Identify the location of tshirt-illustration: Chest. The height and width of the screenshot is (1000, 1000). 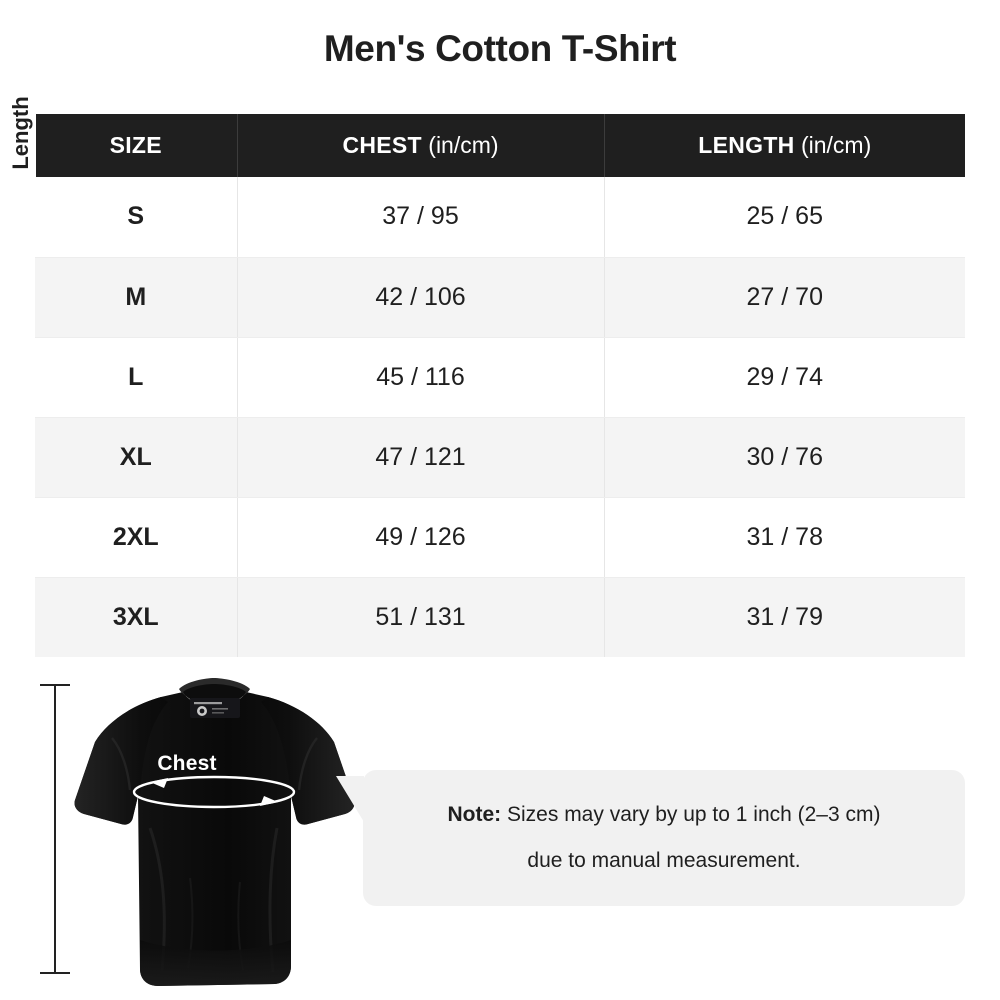
(214, 837).